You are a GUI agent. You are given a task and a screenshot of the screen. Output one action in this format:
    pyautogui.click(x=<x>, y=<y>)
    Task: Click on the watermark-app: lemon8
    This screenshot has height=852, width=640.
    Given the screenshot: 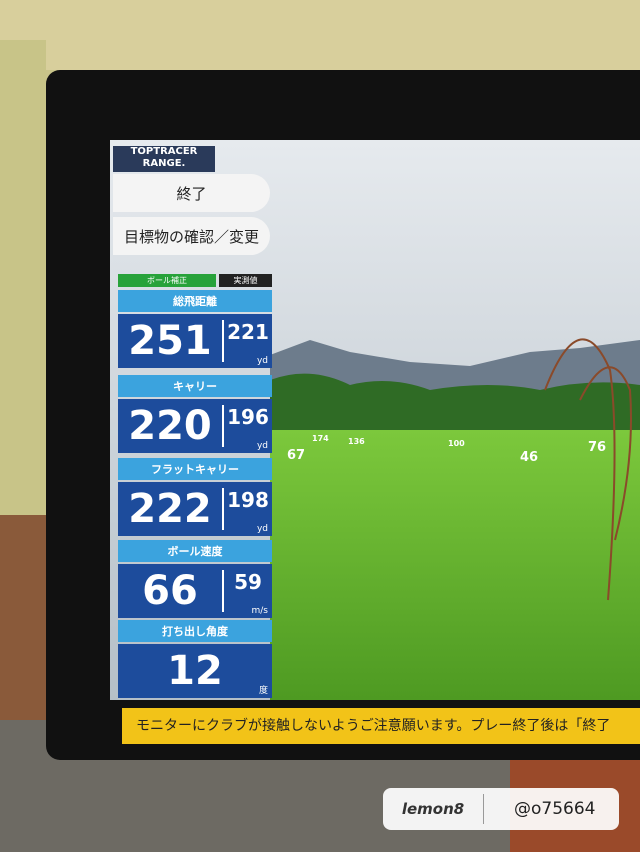 What is the action you would take?
    pyautogui.click(x=433, y=809)
    